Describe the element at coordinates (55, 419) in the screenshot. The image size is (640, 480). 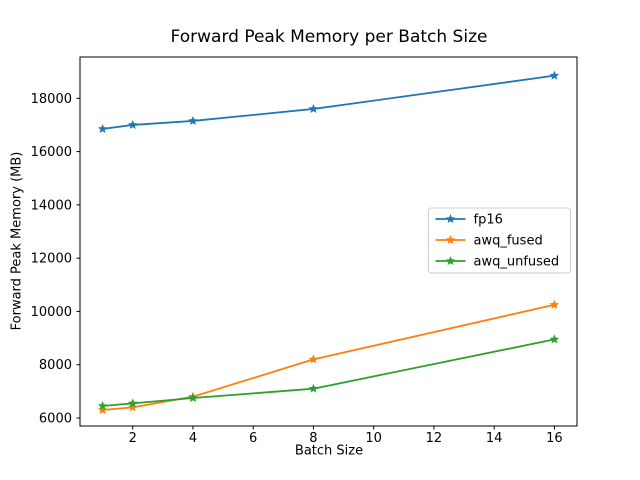
I see `y-tick-label: 6000` at that location.